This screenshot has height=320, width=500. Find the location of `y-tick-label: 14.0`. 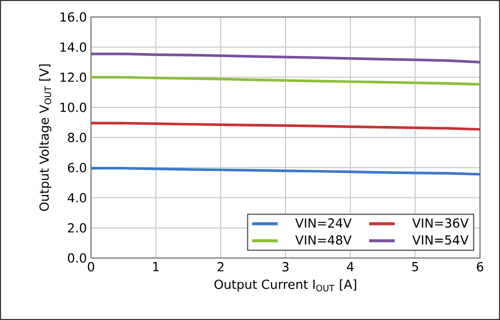

y-tick-label: 14.0 is located at coordinates (73, 47).